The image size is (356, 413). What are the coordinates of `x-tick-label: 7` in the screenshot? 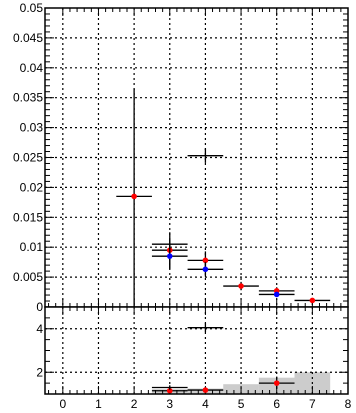 It's located at (312, 404).